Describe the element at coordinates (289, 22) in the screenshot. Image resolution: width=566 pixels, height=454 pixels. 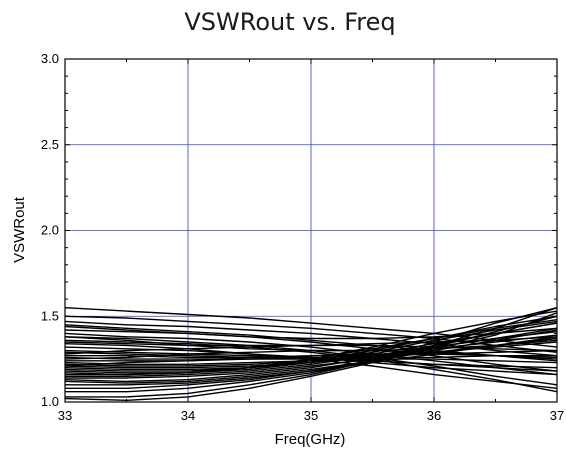
I see `chart-title: VSWRout vs. Freq` at that location.